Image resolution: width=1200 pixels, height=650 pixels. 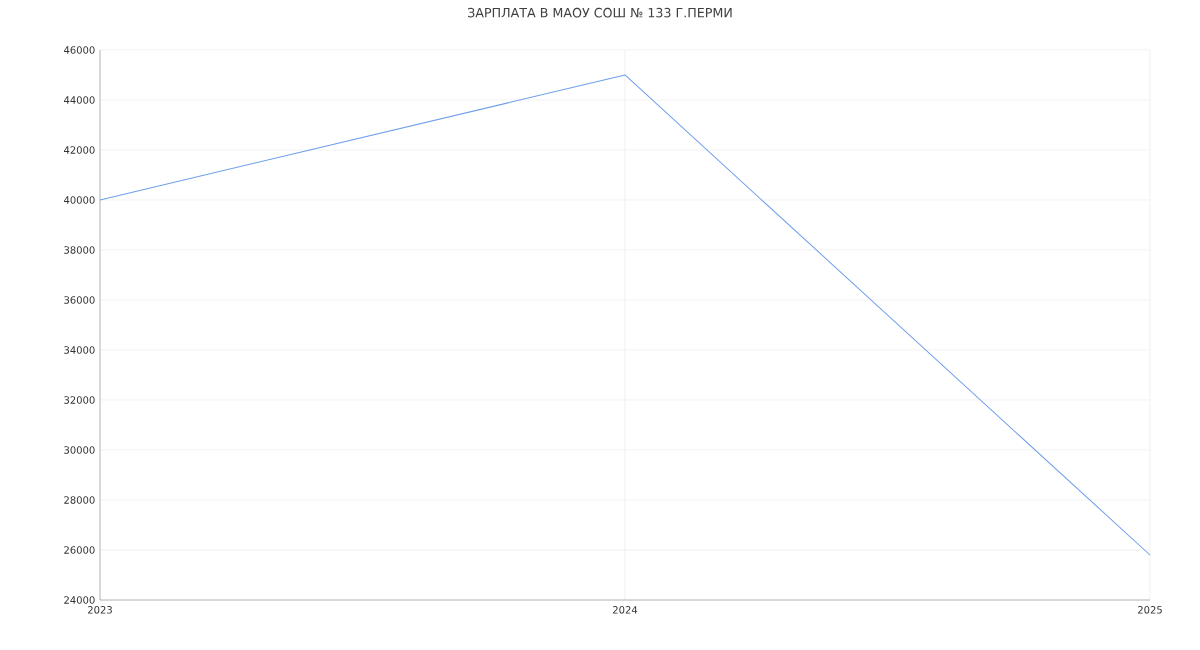 What do you see at coordinates (599, 12) in the screenshot?
I see `chart-title: ЗАРПЛАТА В МАОУ СОШ № 133 Г.ПЕРМИ` at bounding box center [599, 12].